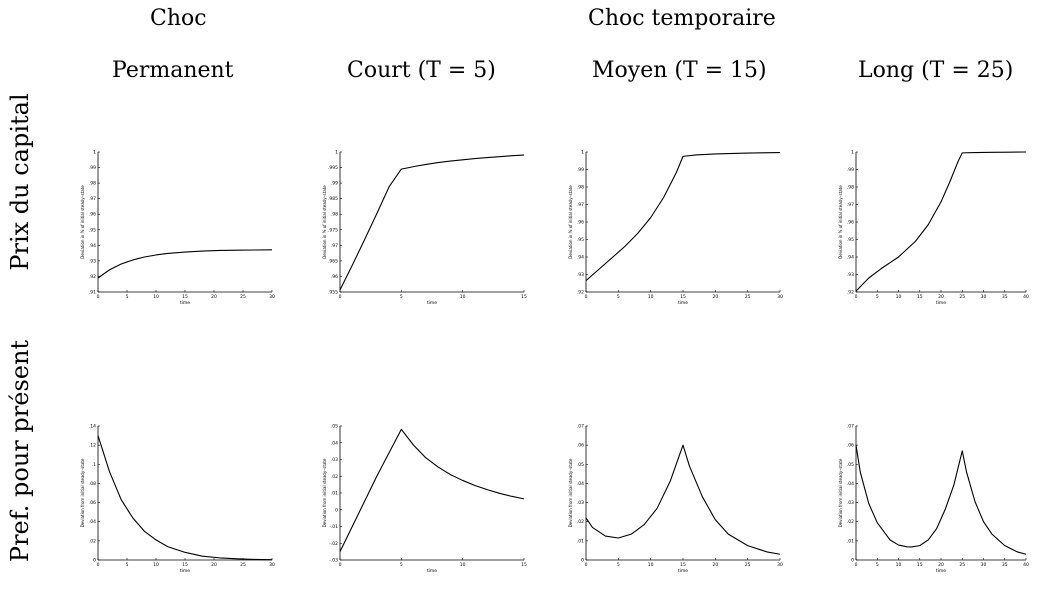 This screenshot has width=1038, height=591. What do you see at coordinates (850, 258) in the screenshot?
I see `y-tick-label: .94` at bounding box center [850, 258].